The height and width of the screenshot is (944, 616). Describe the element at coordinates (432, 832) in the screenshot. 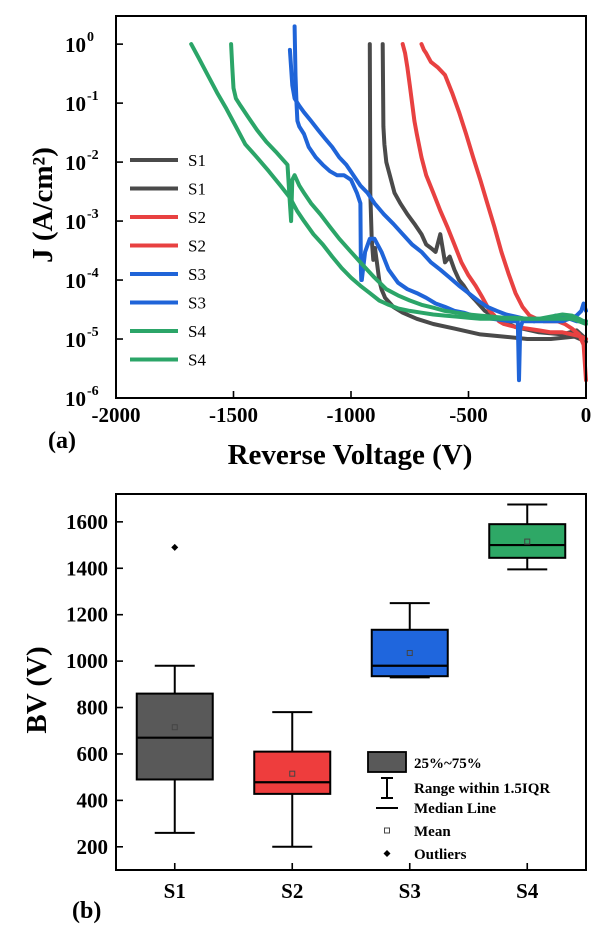

I see `panel-b-legend-mean-label: Mean` at that location.